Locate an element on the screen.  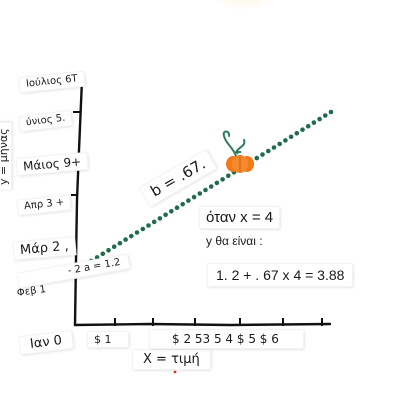
y-axis-label: y = μήνας is located at coordinates (5, 156).